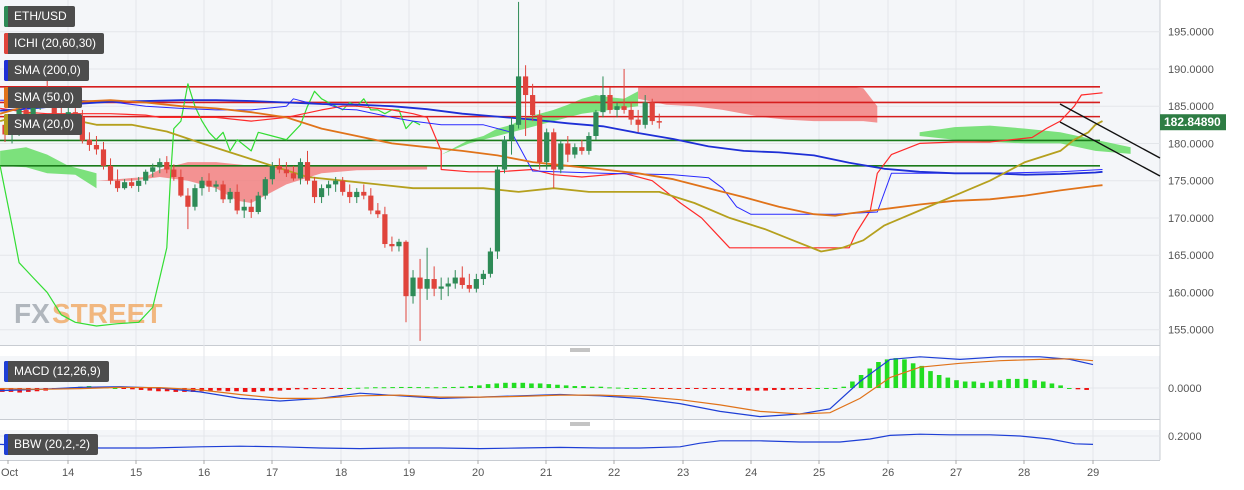  Describe the element at coordinates (1191, 107) in the screenshot. I see `y-tick-label: 185.0000` at that location.